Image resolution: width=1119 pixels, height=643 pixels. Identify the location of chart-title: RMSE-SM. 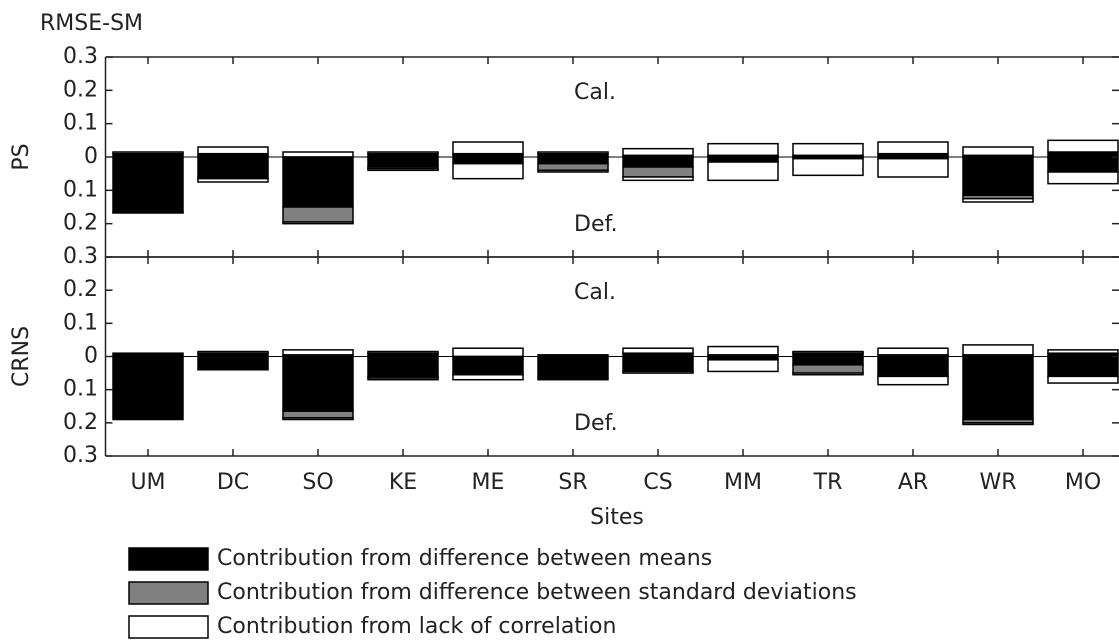
(91, 23).